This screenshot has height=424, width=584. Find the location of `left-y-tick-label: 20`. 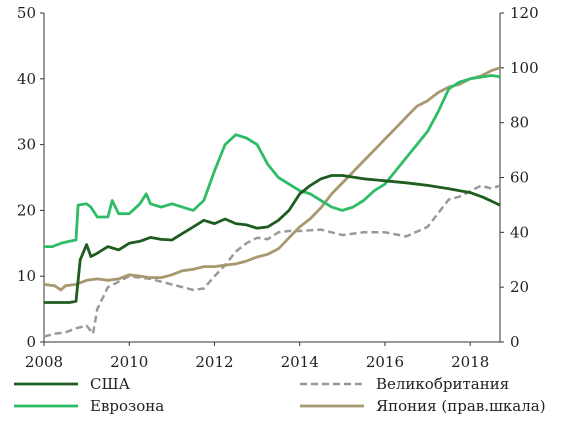

left-y-tick-label: 20 is located at coordinates (26, 210).